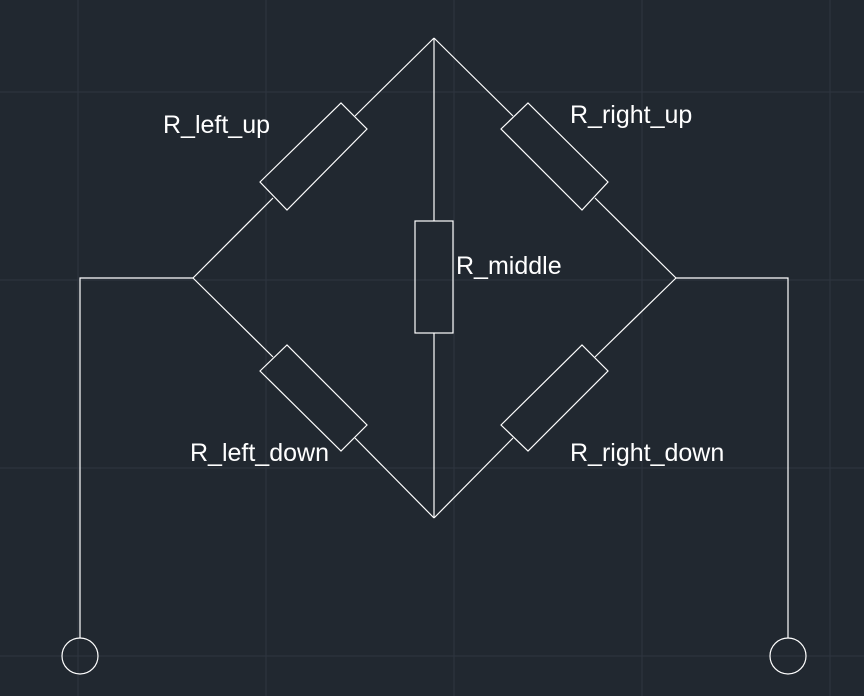 The image size is (864, 696). What do you see at coordinates (554, 398) in the screenshot?
I see `resistor-right-down` at bounding box center [554, 398].